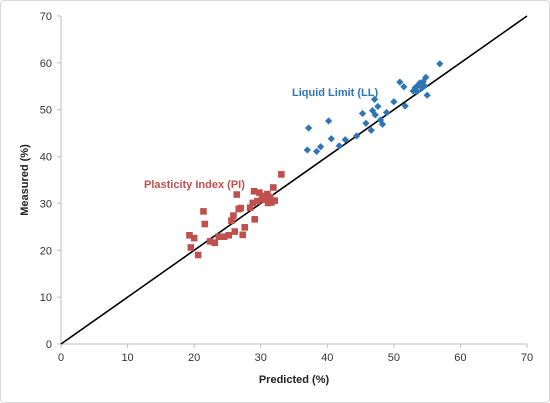 Image resolution: width=550 pixels, height=403 pixels. I want to click on x-tick-label: 10, so click(127, 358).